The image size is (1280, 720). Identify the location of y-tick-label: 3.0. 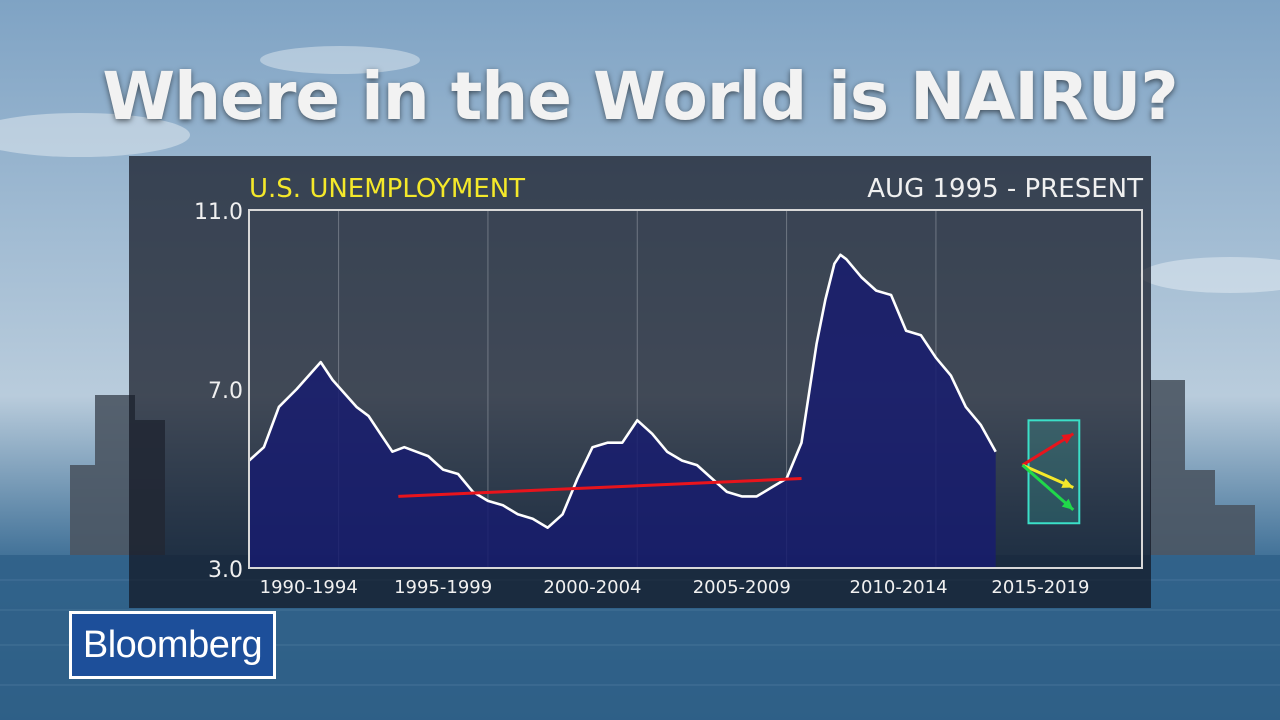
(225, 570).